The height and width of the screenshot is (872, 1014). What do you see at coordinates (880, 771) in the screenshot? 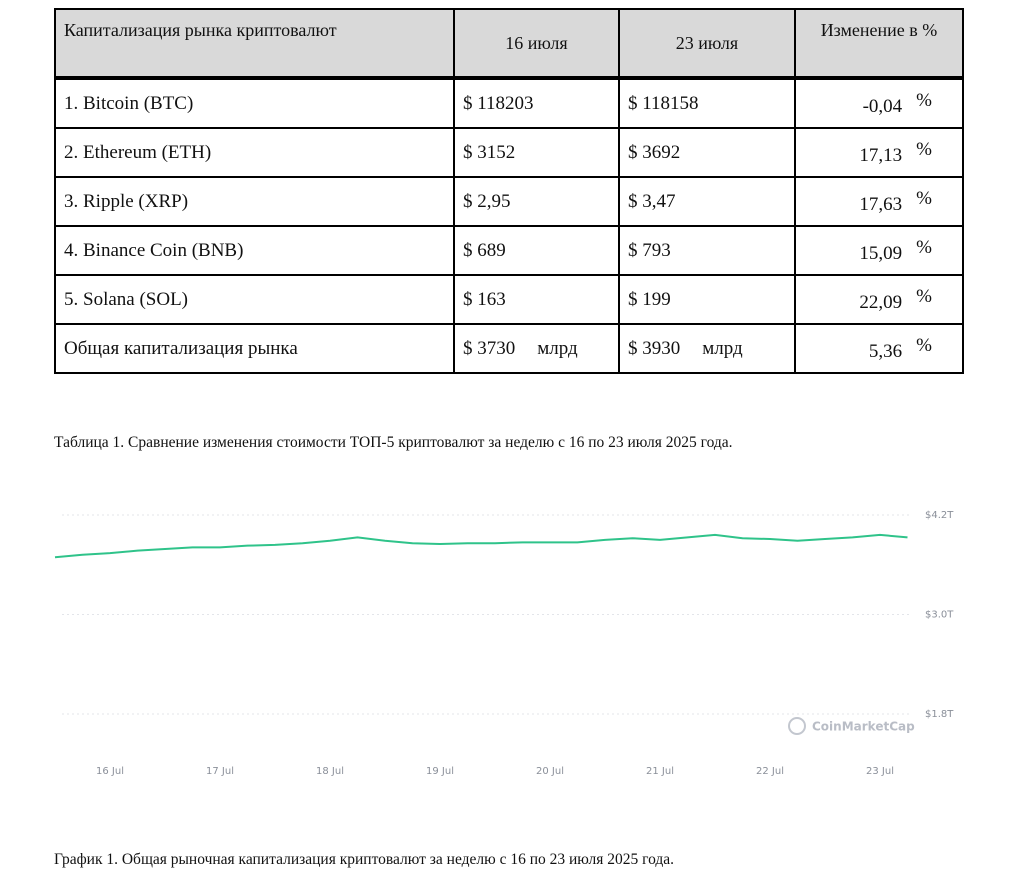
I see `x-tick-label: 23 Jul` at bounding box center [880, 771].